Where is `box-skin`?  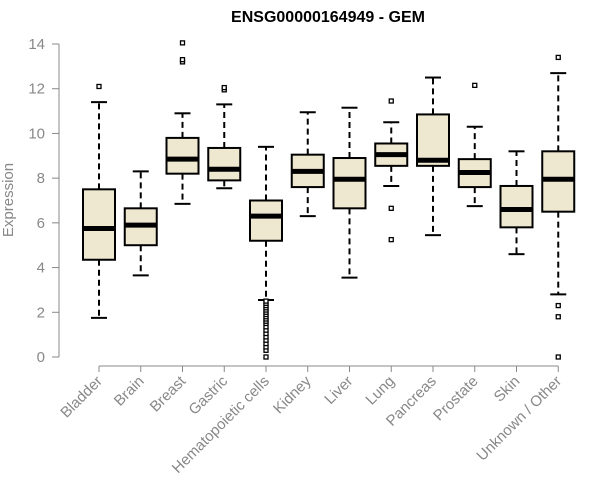 box-skin is located at coordinates (516, 203).